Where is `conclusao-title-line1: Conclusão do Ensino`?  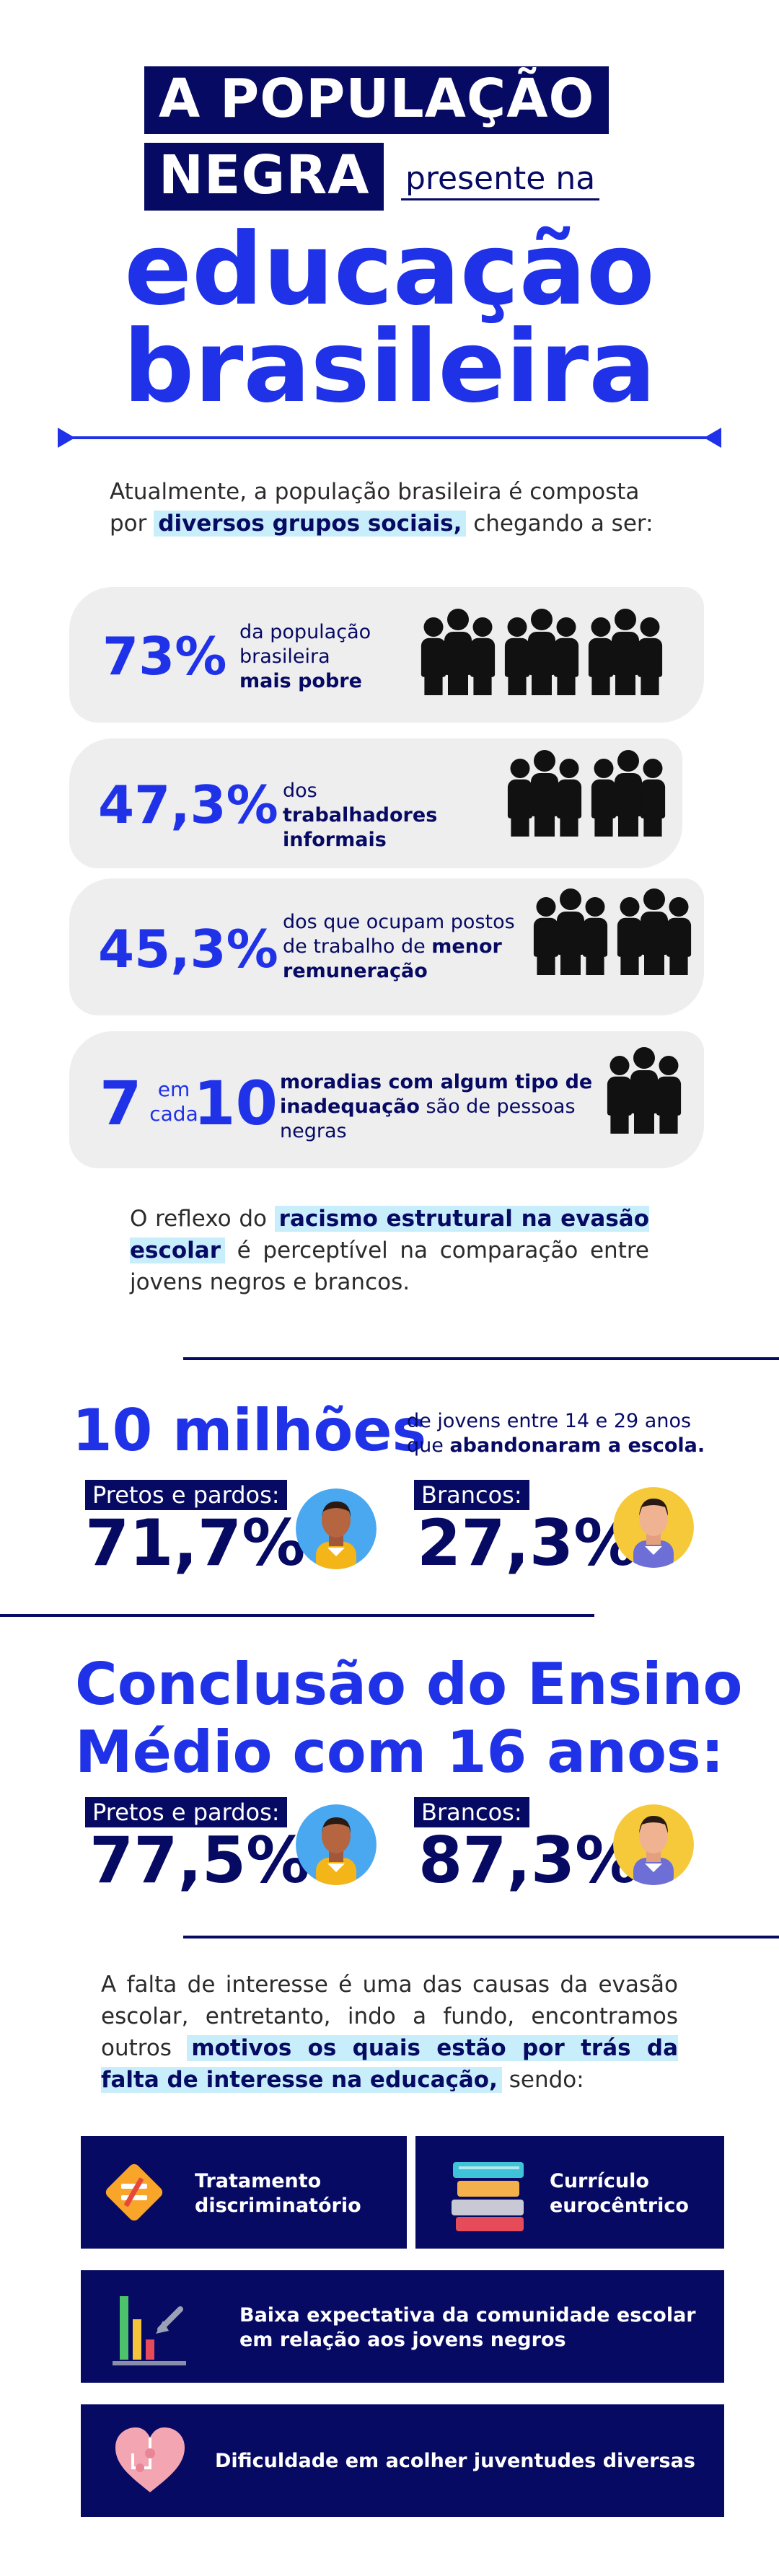 conclusao-title-line1: Conclusão do Ensino is located at coordinates (409, 1684).